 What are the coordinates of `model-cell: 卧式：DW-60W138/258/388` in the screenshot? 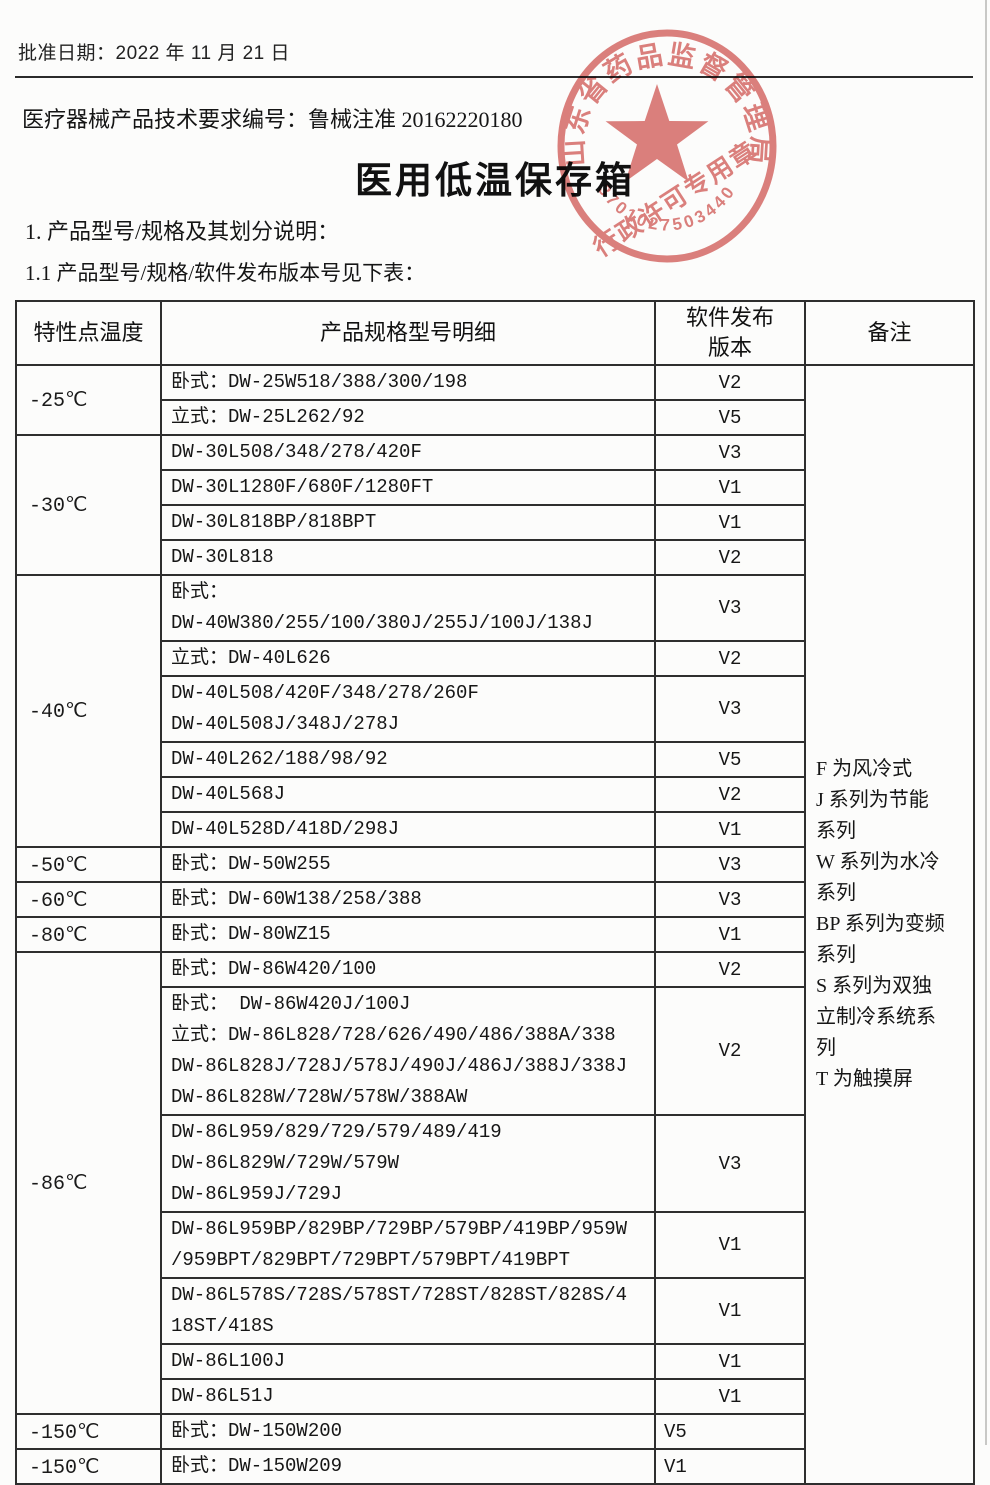 It's located at (408, 899).